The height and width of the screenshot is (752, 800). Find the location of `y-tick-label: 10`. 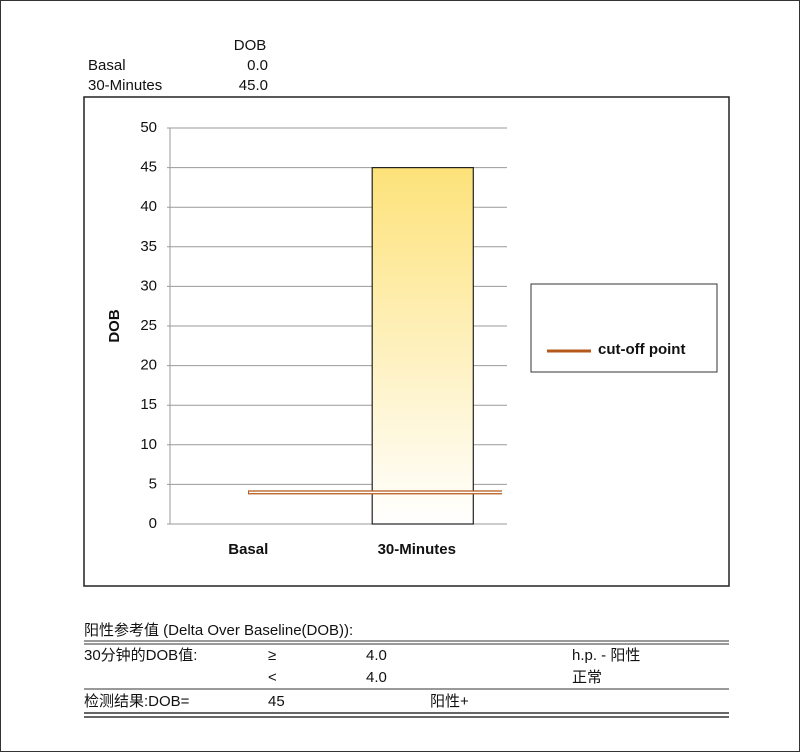

y-tick-label: 10 is located at coordinates (148, 444).